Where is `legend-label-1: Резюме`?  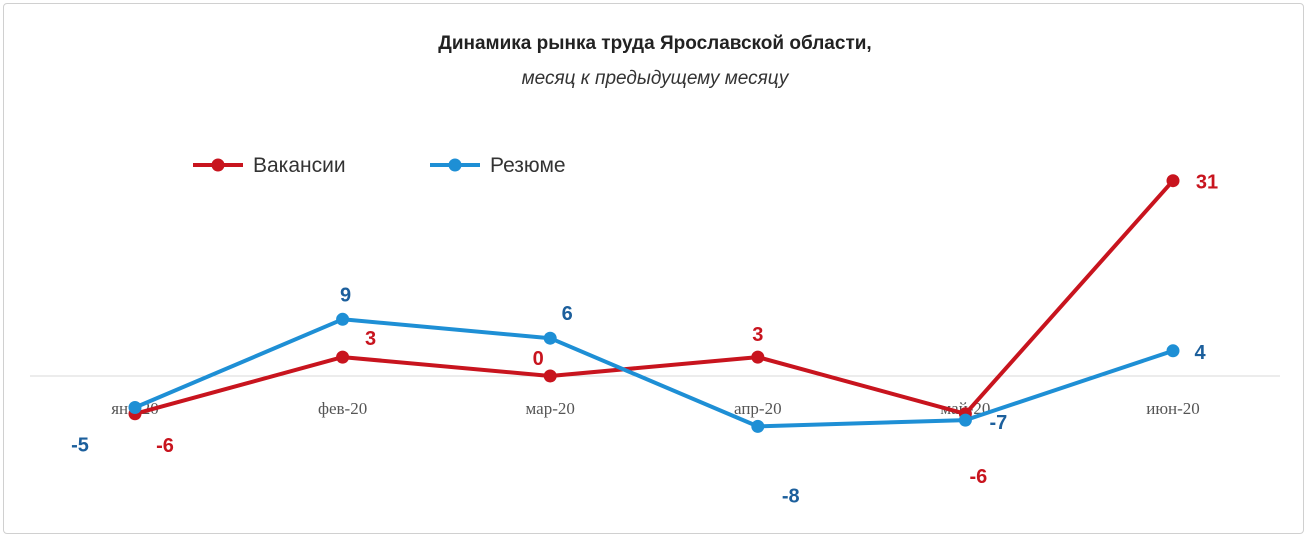 legend-label-1: Резюме is located at coordinates (528, 165).